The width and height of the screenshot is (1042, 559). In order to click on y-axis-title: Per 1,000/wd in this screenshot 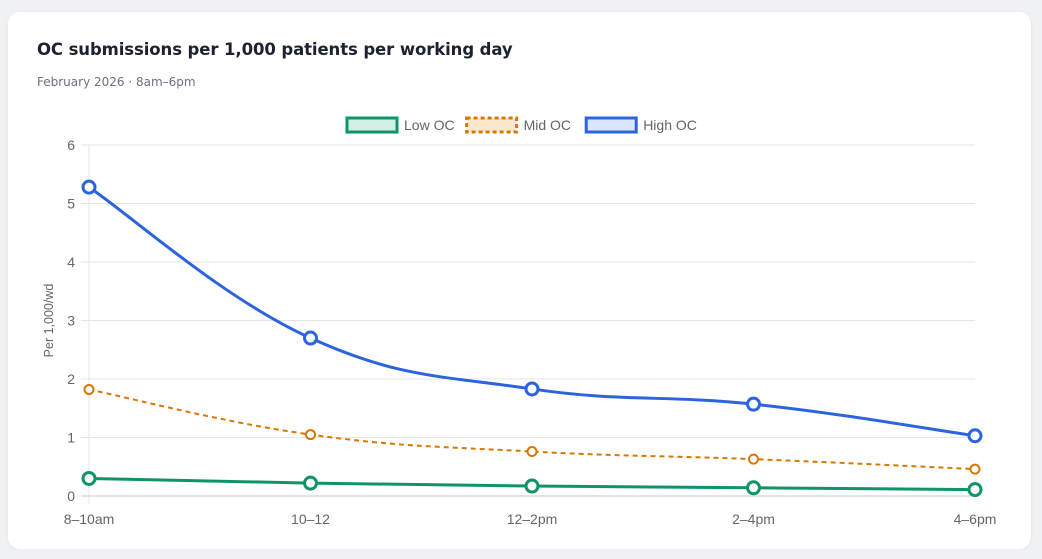, I will do `click(49, 321)`.